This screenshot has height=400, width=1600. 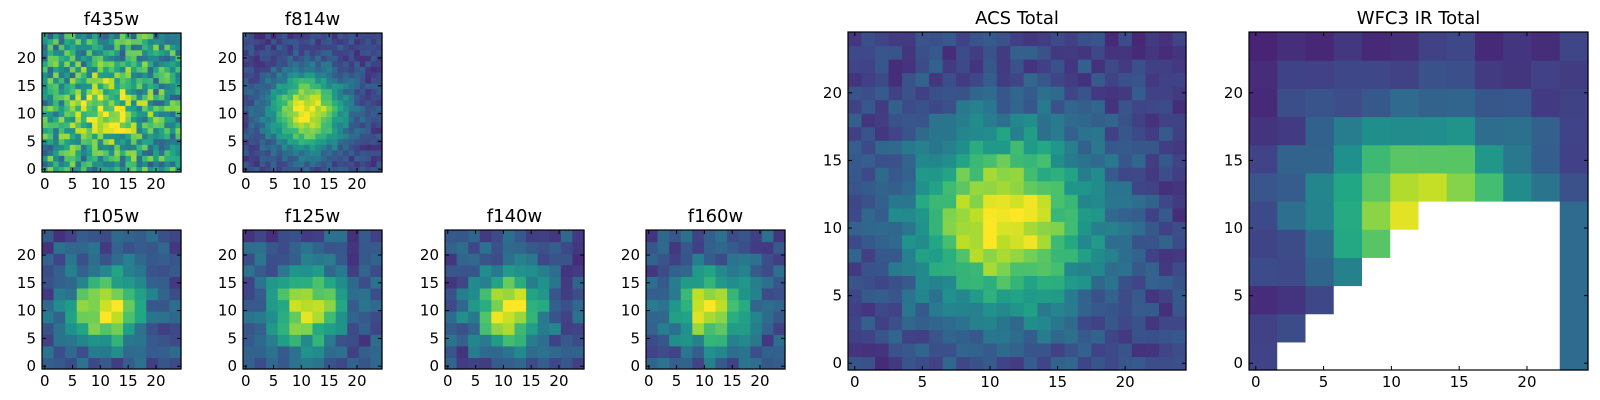 What do you see at coordinates (1057, 382) in the screenshot?
I see `x-tick-label: 15` at bounding box center [1057, 382].